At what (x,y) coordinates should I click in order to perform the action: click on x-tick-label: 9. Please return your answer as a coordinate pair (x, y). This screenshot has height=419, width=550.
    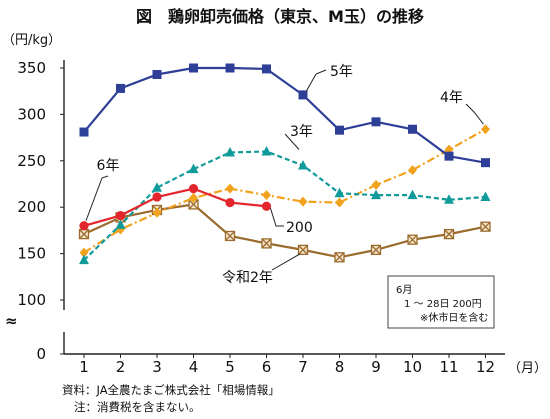
    Looking at the image, I should click on (376, 367).